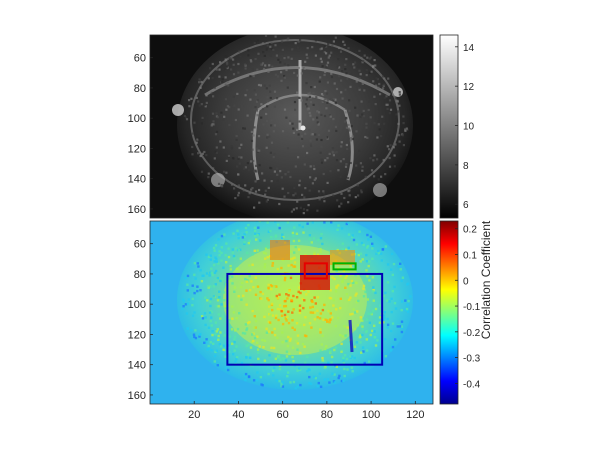  What do you see at coordinates (457, 126) in the screenshot?
I see `top-colorbar: 6 8 10 12 14` at bounding box center [457, 126].